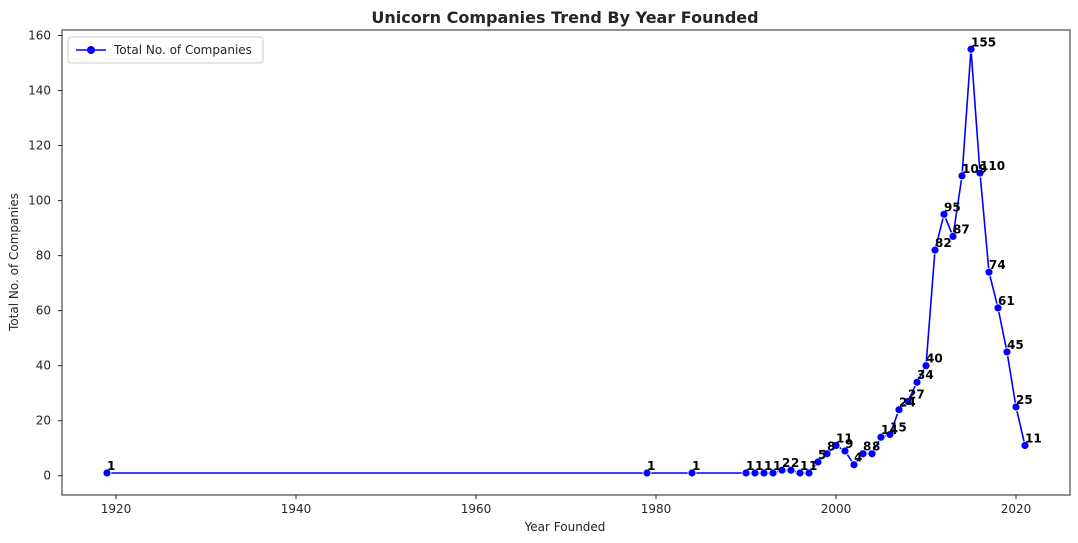 The width and height of the screenshot is (1078, 543). Describe the element at coordinates (565, 527) in the screenshot. I see `x-axis-label: Year Founded` at that location.